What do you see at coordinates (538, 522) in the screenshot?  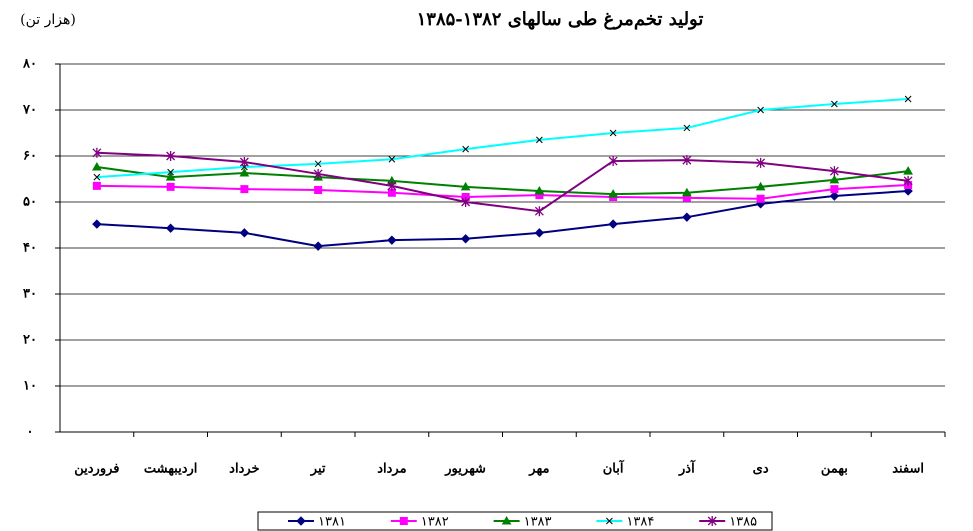 I see `legend-label: ۱۳۸۳` at bounding box center [538, 522].